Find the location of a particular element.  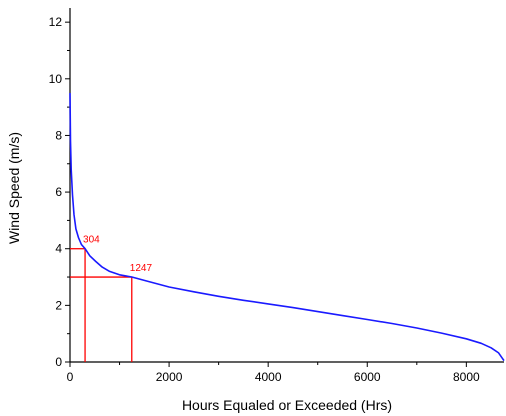

y-tick-label: 6 is located at coordinates (58, 192).